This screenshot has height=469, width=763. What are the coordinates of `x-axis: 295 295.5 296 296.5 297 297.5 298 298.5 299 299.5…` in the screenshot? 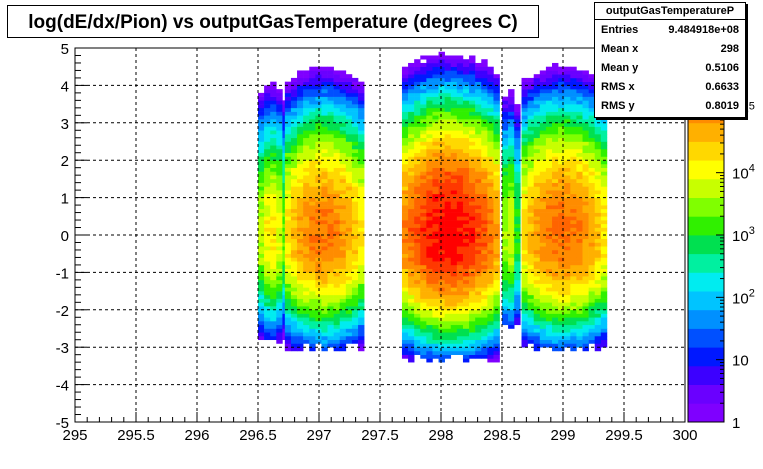 It's located at (380, 428).